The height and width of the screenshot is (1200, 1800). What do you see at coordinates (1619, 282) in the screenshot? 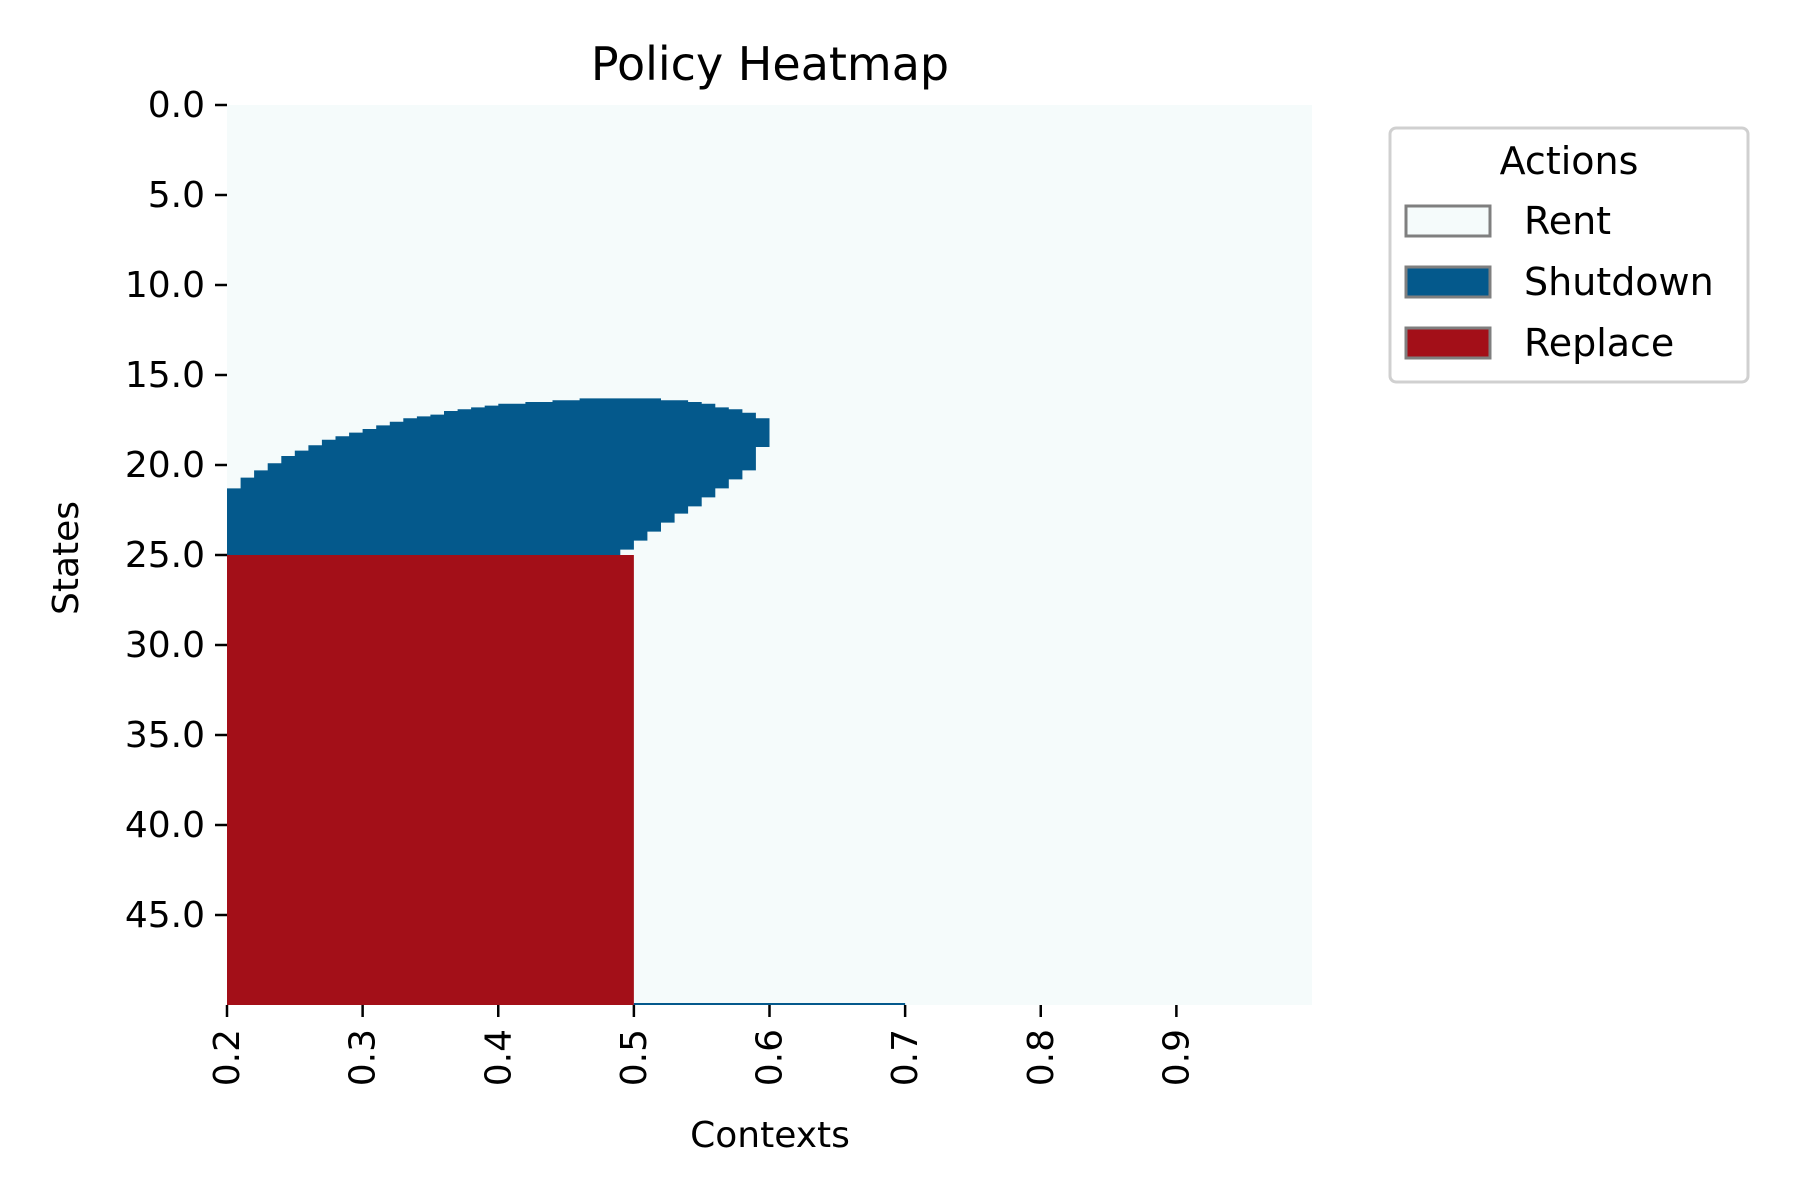
I see `legend-label-shutdown: Shutdown` at bounding box center [1619, 282].